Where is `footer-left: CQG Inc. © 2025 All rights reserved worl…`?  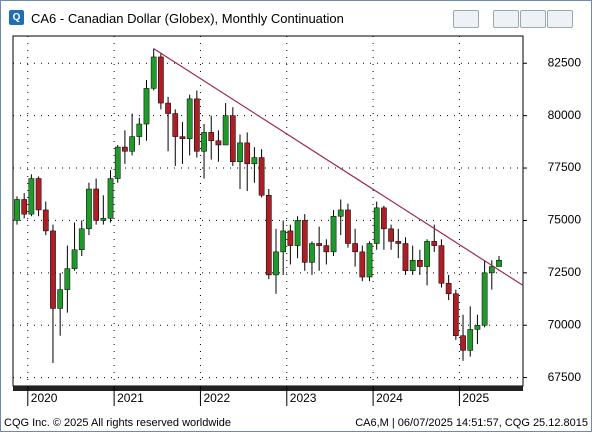
footer-left: CQG Inc. © 2025 All rights reserved worl… is located at coordinates (117, 423).